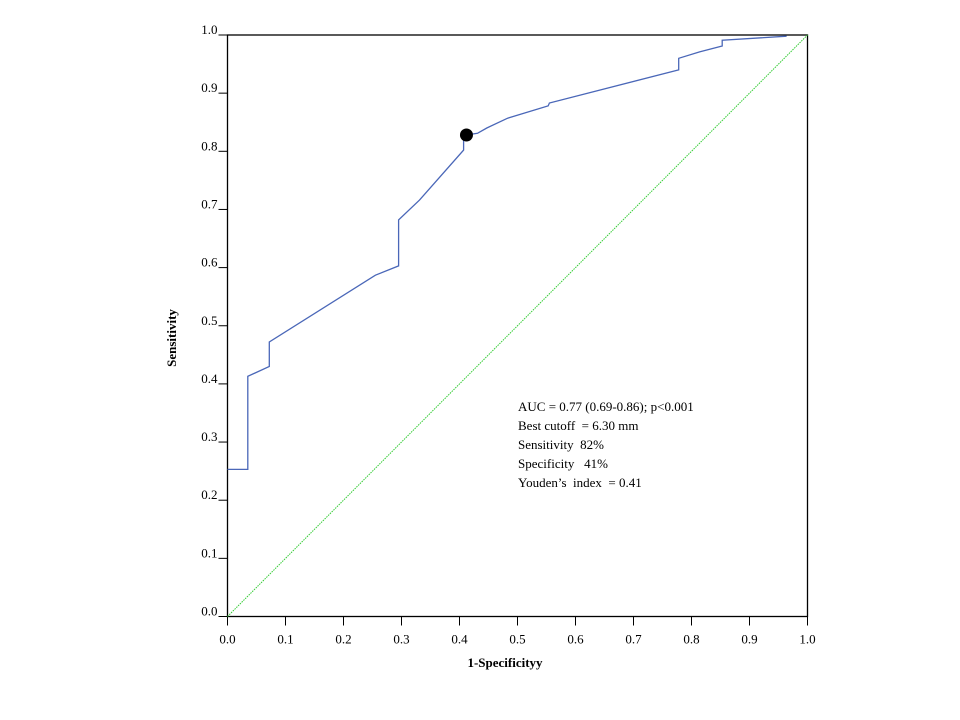 The image size is (960, 720). What do you see at coordinates (517, 639) in the screenshot?
I see `x-tick-label: 0.5` at bounding box center [517, 639].